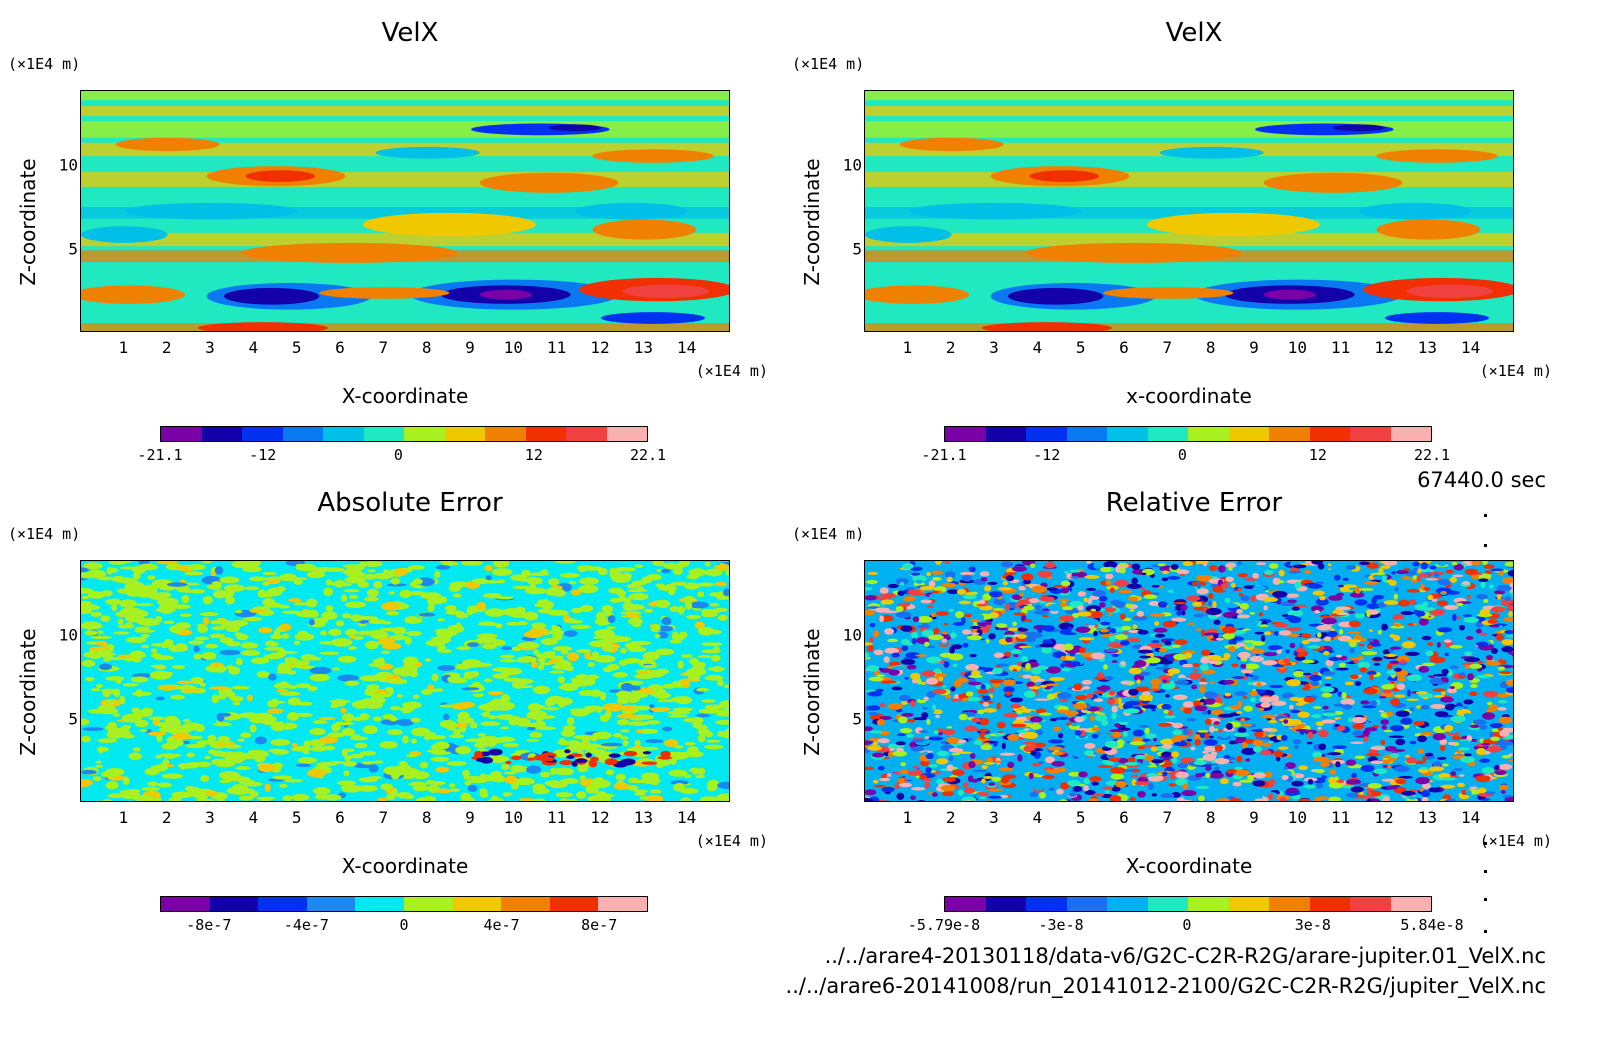 This screenshot has width=1604, height=1054. I want to click on y-tick-label: 10, so click(852, 165).